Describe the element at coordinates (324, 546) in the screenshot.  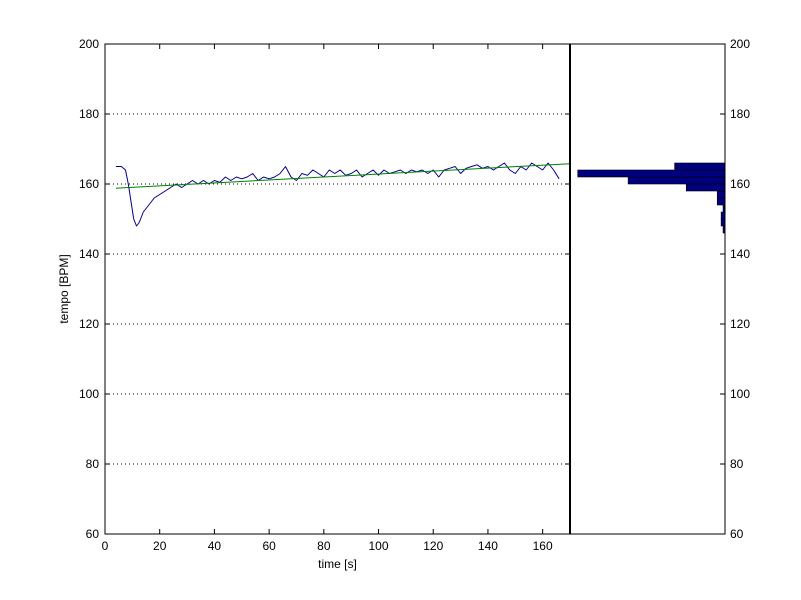
I see `x-tick-label: 80` at that location.